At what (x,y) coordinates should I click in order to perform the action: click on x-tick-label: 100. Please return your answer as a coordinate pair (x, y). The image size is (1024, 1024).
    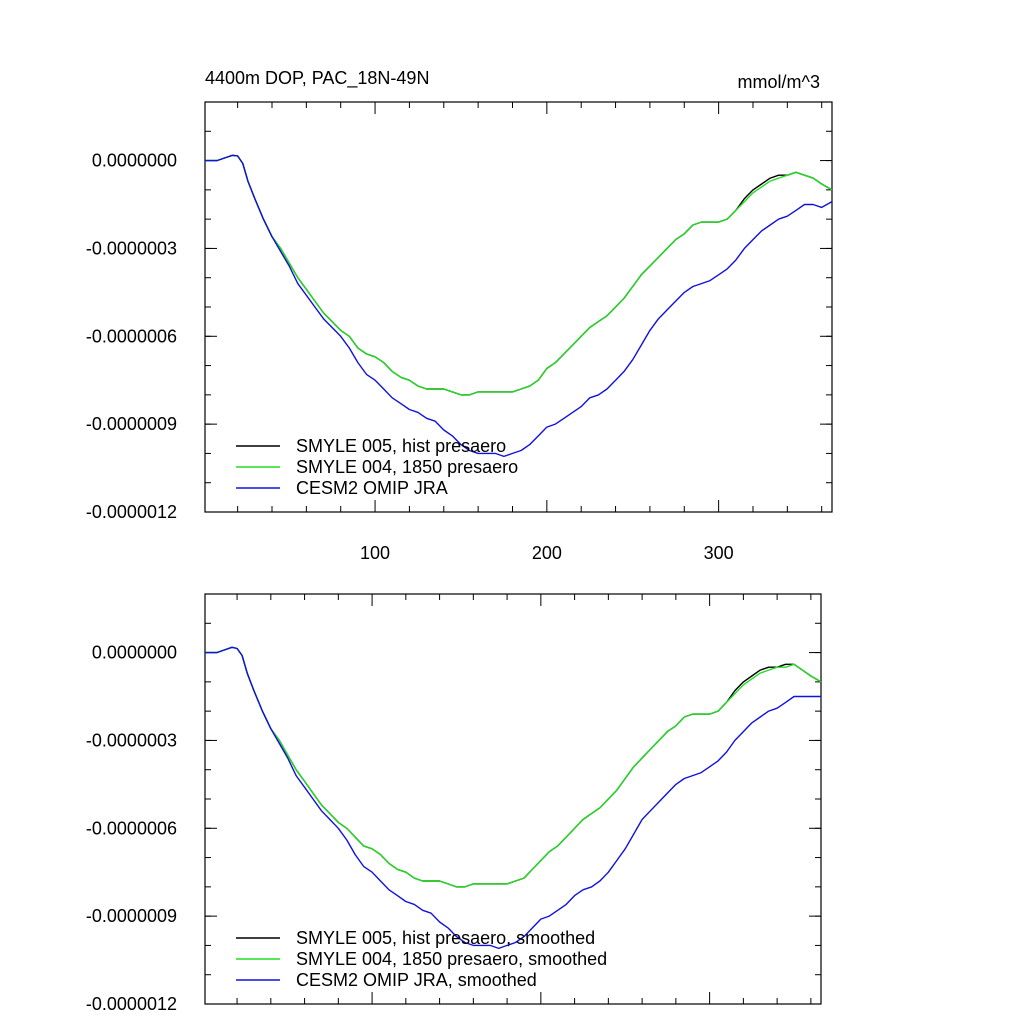
    Looking at the image, I should click on (375, 553).